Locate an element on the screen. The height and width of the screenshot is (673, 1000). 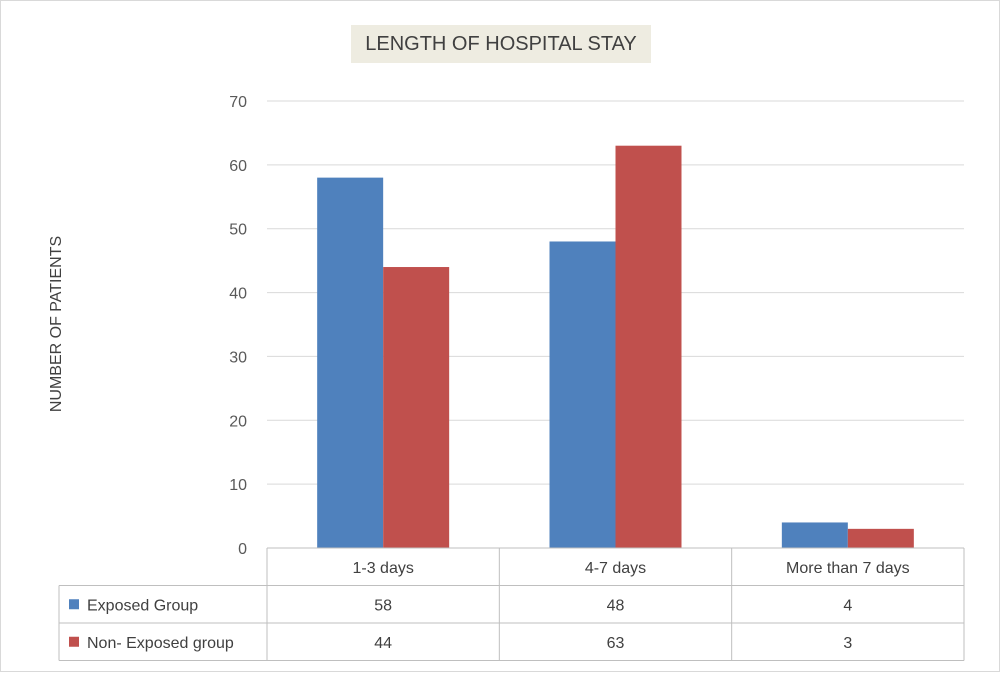
x-category-label: 1-3 days is located at coordinates (382, 568).